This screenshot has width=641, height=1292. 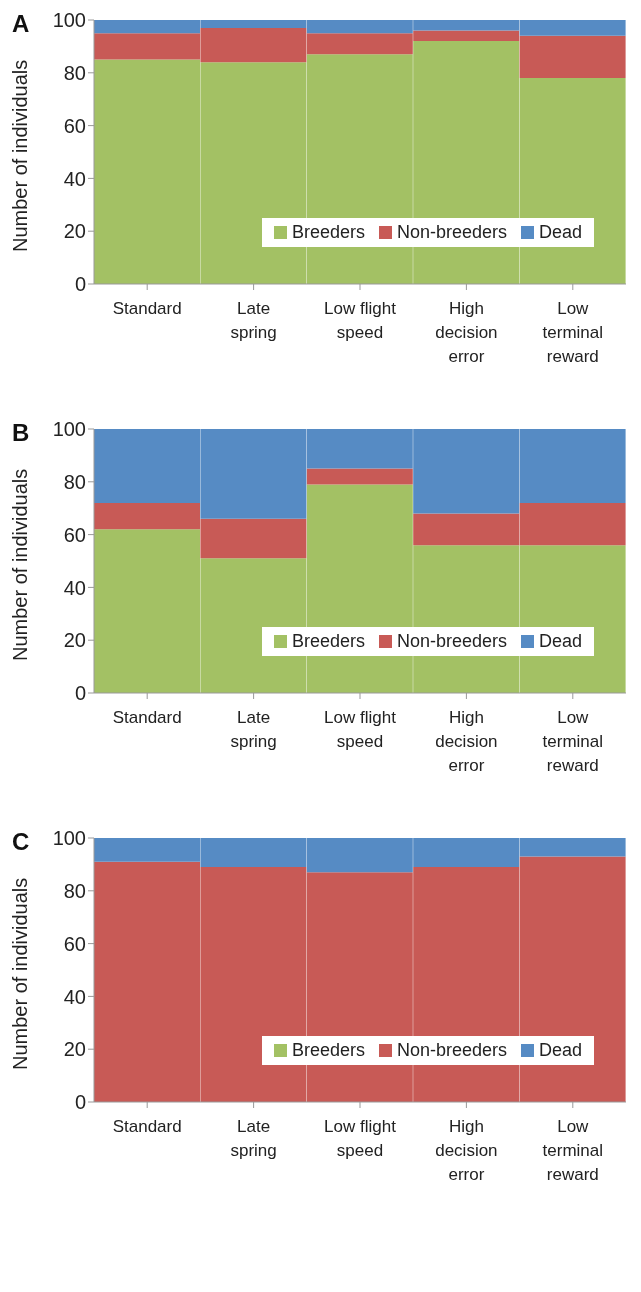 What do you see at coordinates (21, 433) in the screenshot?
I see `chart-title: B` at bounding box center [21, 433].